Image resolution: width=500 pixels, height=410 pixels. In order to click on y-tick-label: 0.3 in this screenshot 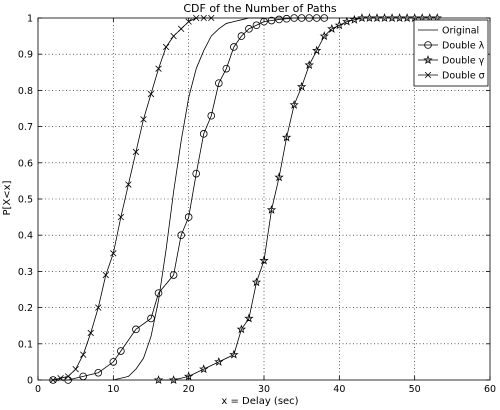, I will do `click(25, 272)`.